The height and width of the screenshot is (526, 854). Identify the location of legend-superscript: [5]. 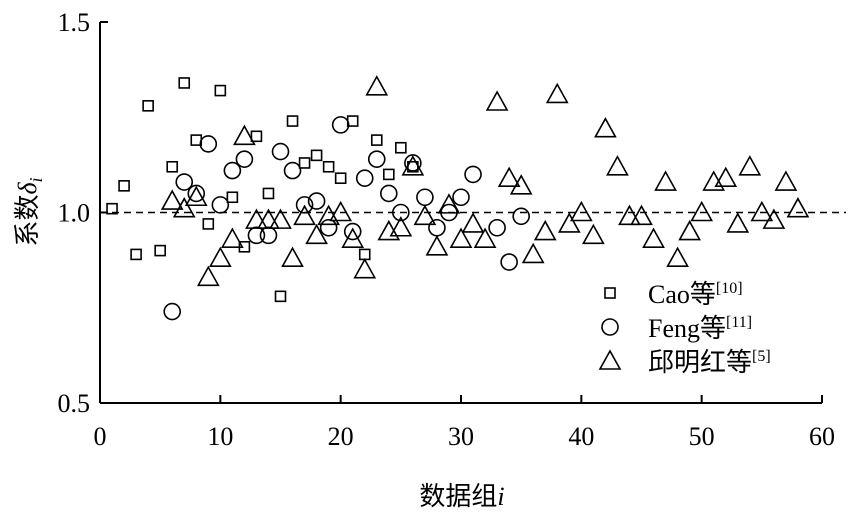
(761, 356).